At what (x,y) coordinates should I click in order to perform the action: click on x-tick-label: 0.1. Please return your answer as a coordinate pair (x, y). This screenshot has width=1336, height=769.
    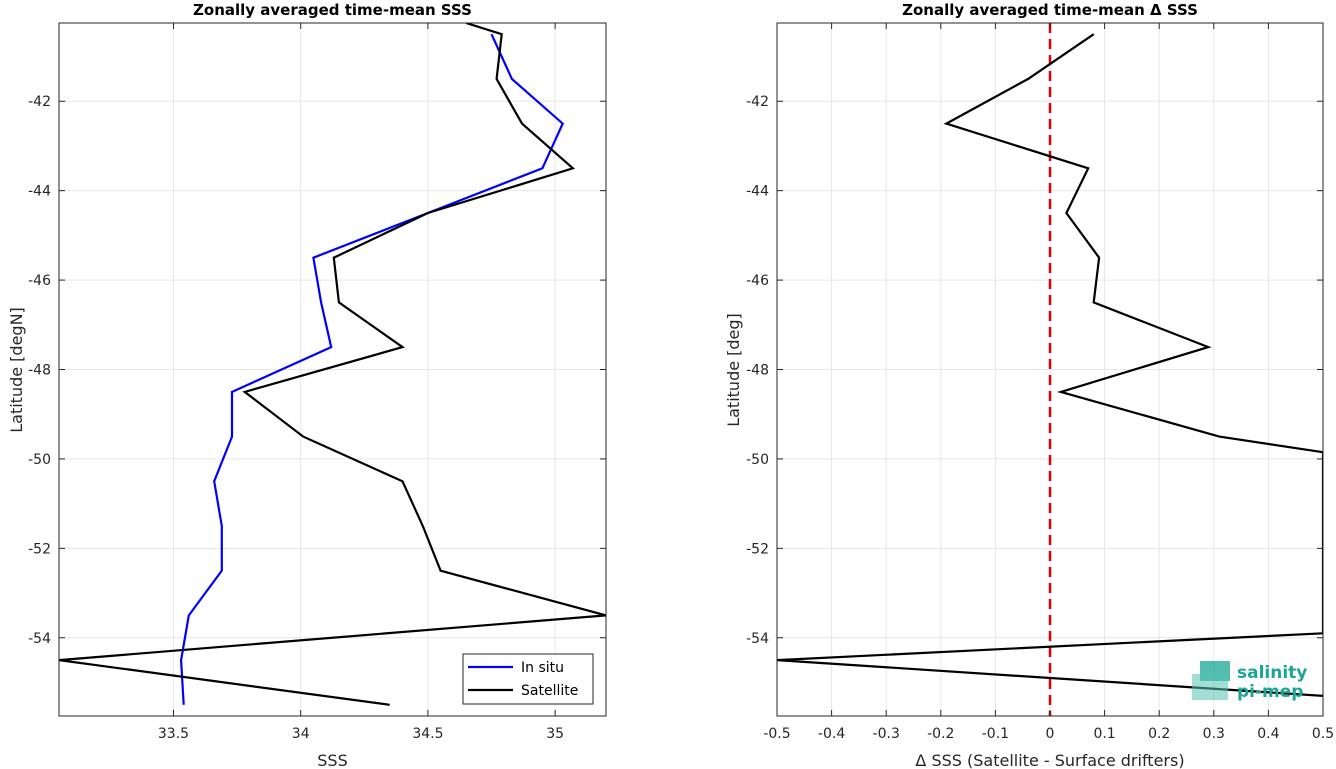
    Looking at the image, I should click on (1104, 734).